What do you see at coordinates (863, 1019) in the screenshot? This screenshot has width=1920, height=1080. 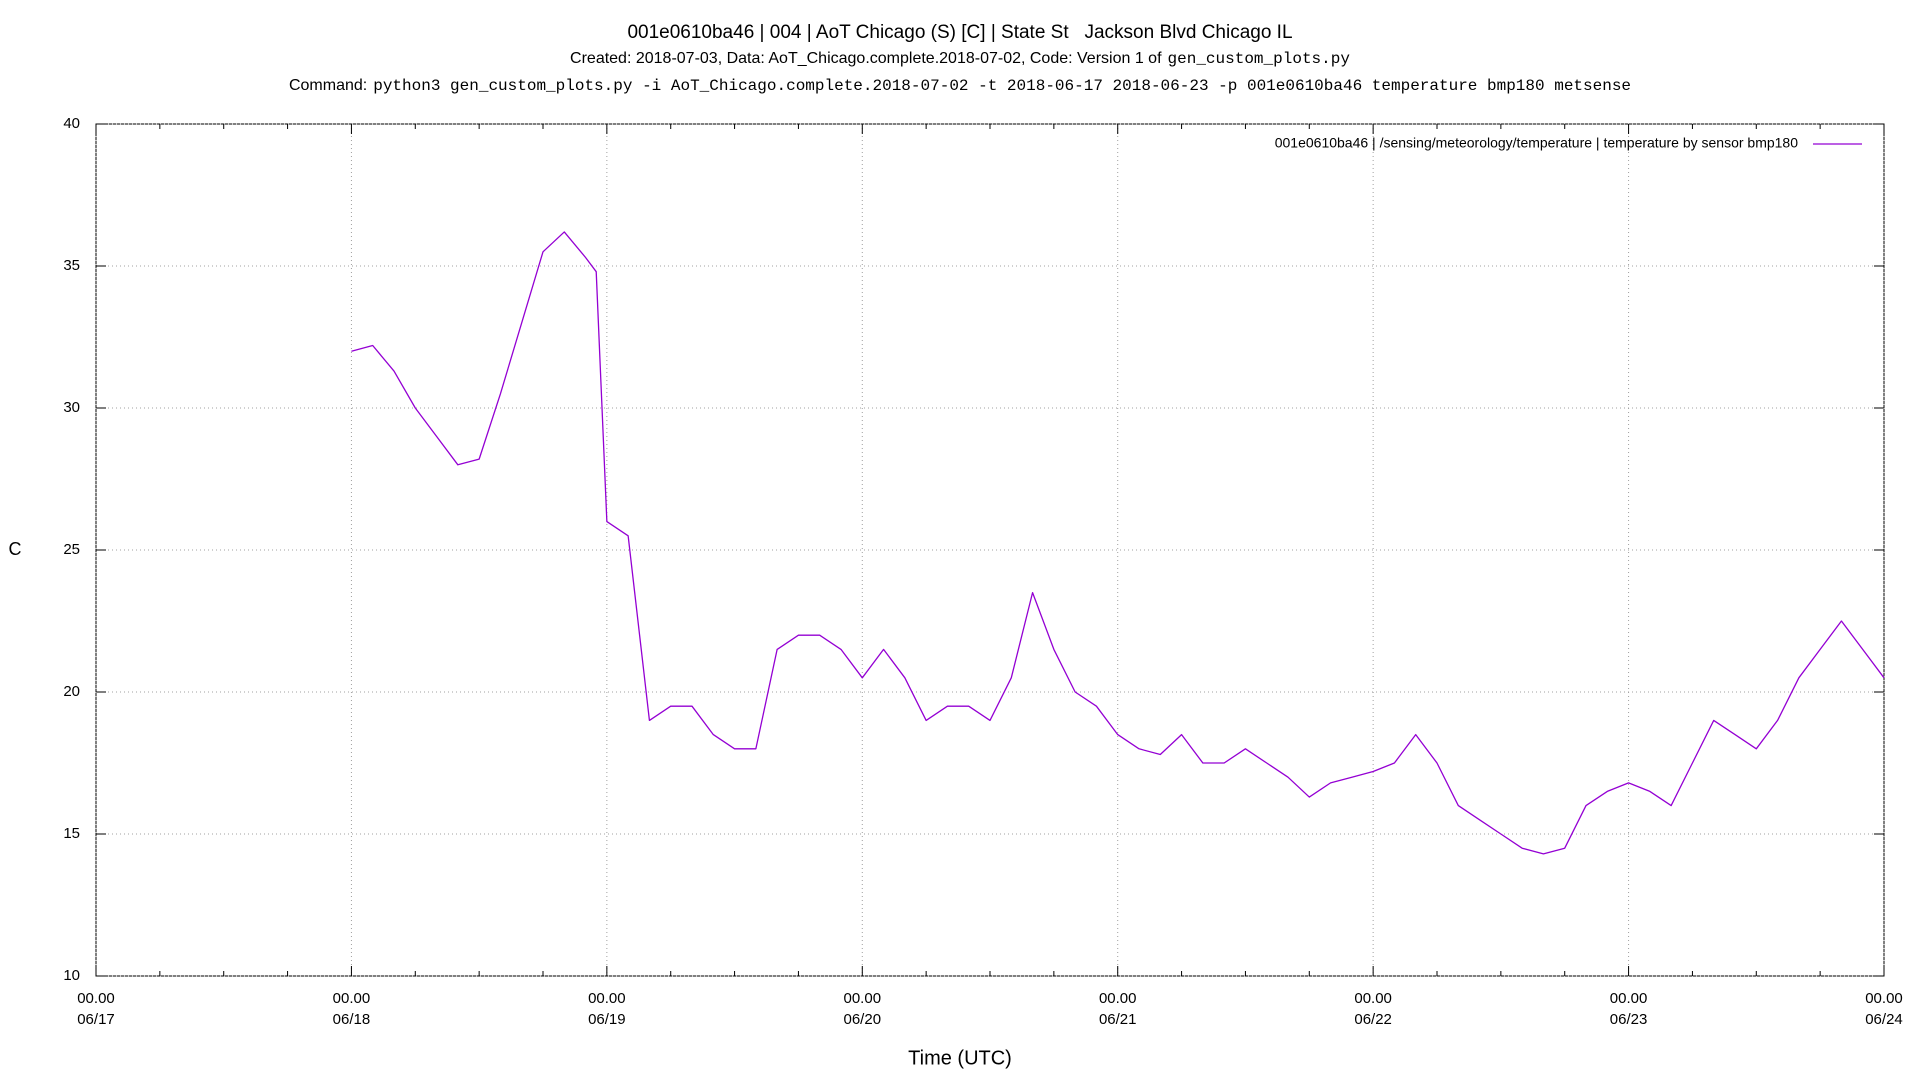 I see `x-tick-label: 06/20` at bounding box center [863, 1019].